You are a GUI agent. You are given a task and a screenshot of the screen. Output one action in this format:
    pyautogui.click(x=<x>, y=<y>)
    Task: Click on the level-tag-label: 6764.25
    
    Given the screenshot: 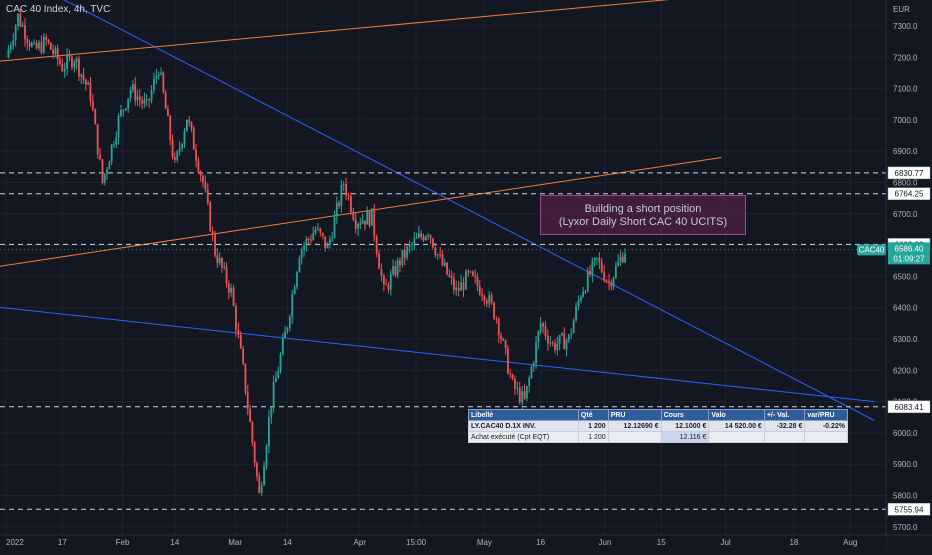 What is the action you would take?
    pyautogui.click(x=909, y=194)
    